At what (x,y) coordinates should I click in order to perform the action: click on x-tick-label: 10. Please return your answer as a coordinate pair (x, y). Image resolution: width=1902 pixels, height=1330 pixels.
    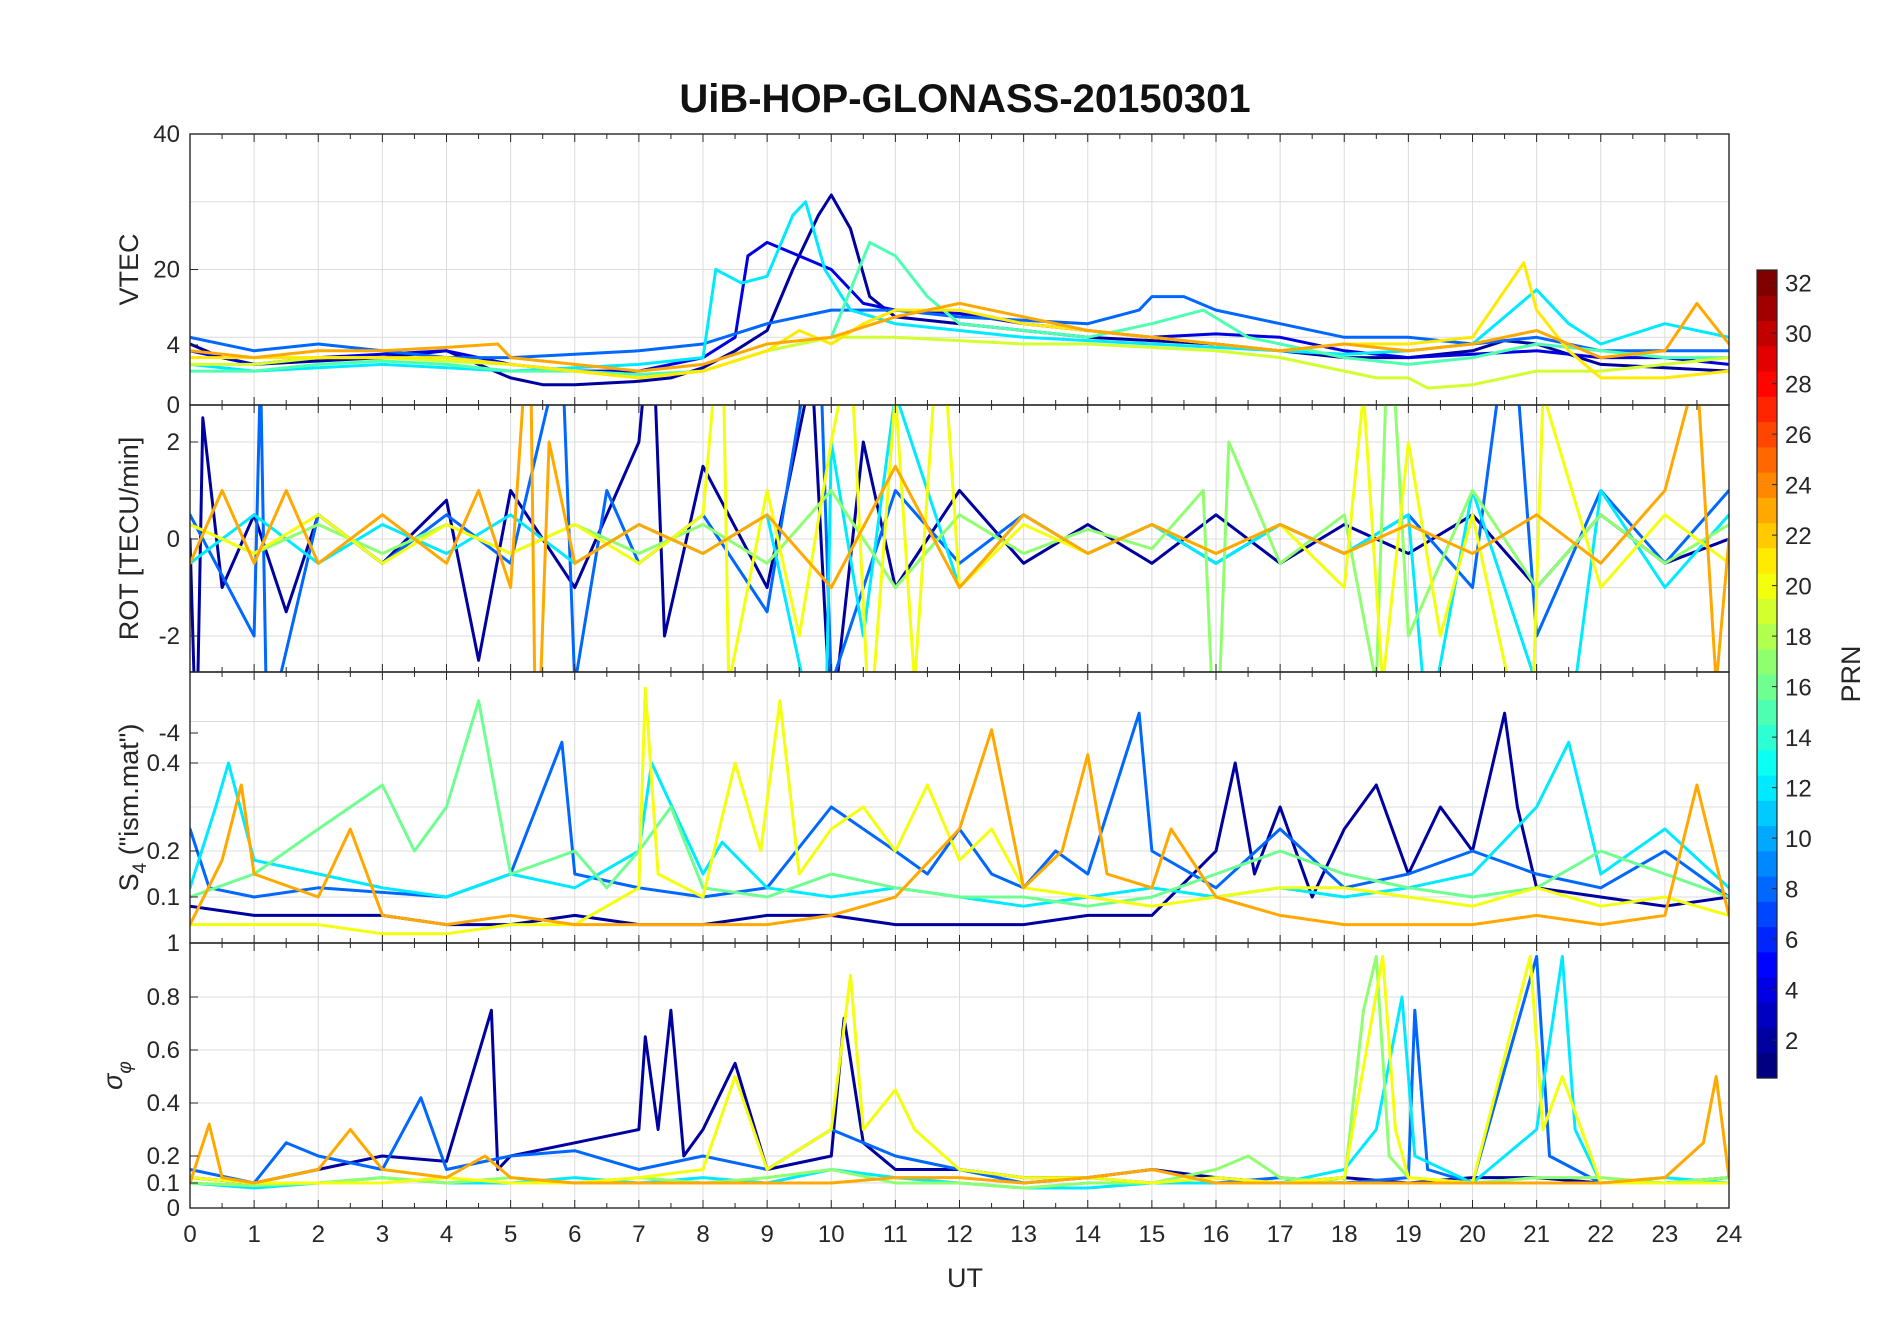
    Looking at the image, I should click on (831, 1234).